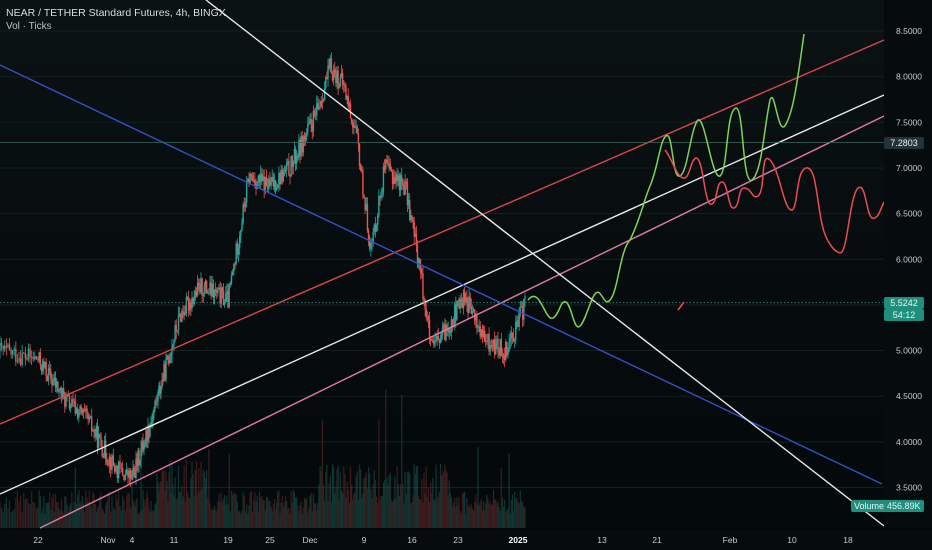 This screenshot has height=550, width=932. Describe the element at coordinates (909, 122) in the screenshot. I see `y-tick-label: 7.5000` at that location.